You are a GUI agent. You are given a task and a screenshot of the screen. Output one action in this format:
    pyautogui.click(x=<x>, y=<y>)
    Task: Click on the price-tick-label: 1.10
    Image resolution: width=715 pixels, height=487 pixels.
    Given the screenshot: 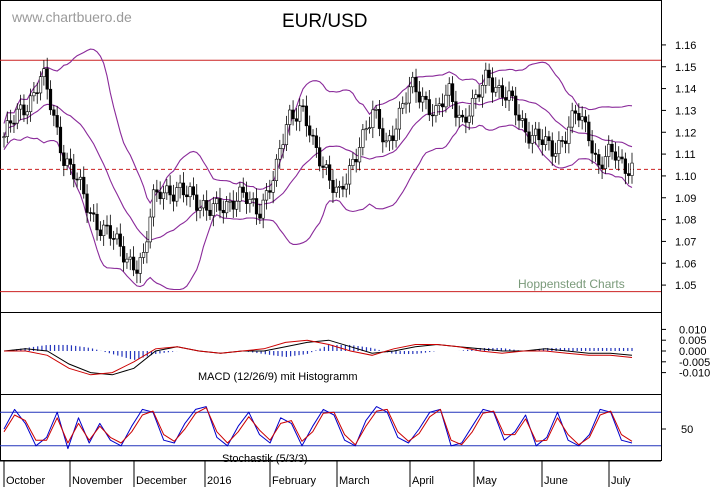 What is the action you would take?
    pyautogui.click(x=685, y=177)
    